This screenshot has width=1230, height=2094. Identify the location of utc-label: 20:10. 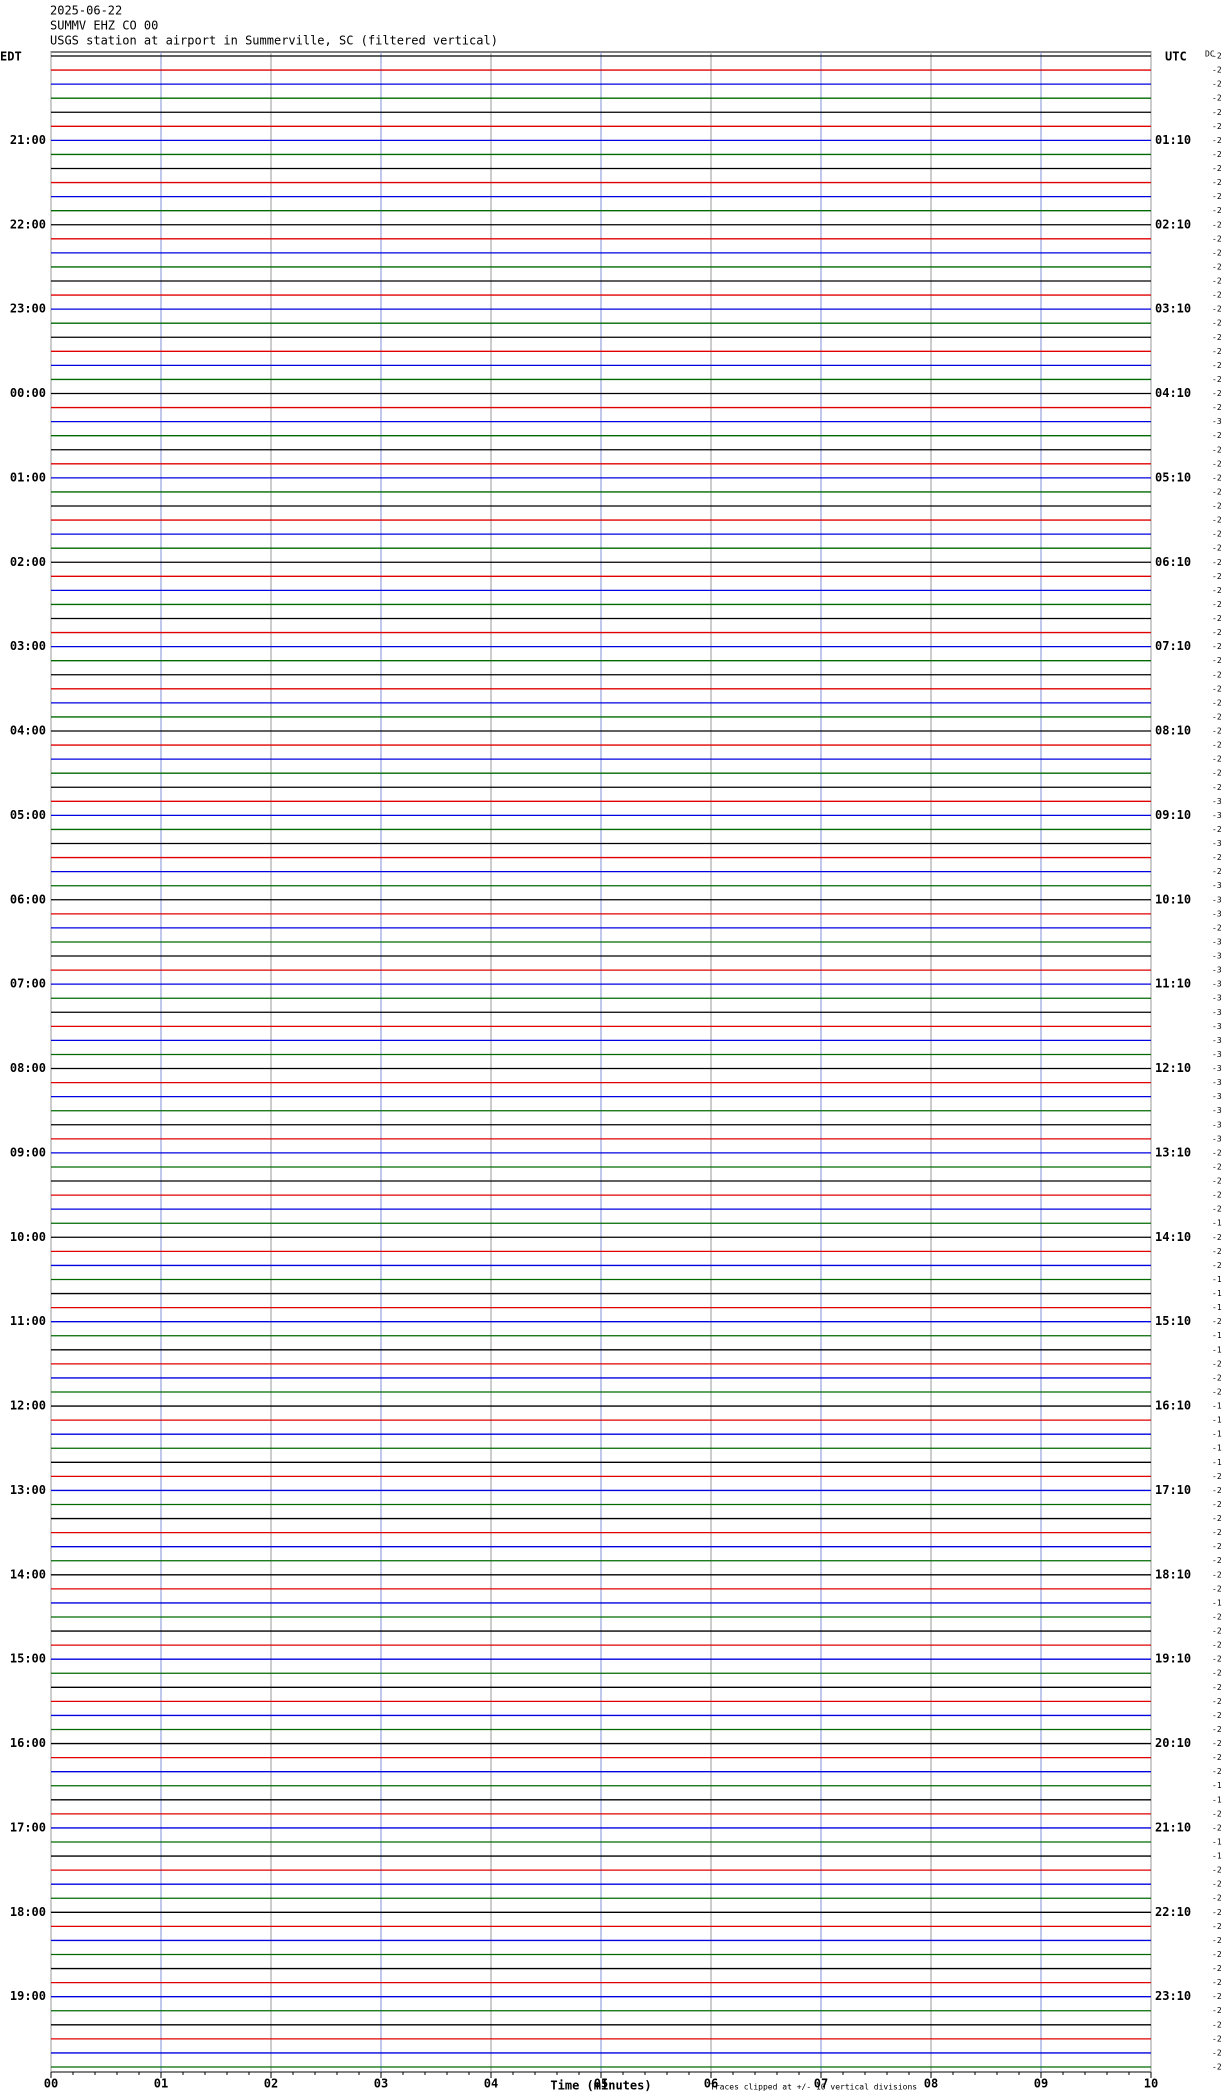
(1173, 1743).